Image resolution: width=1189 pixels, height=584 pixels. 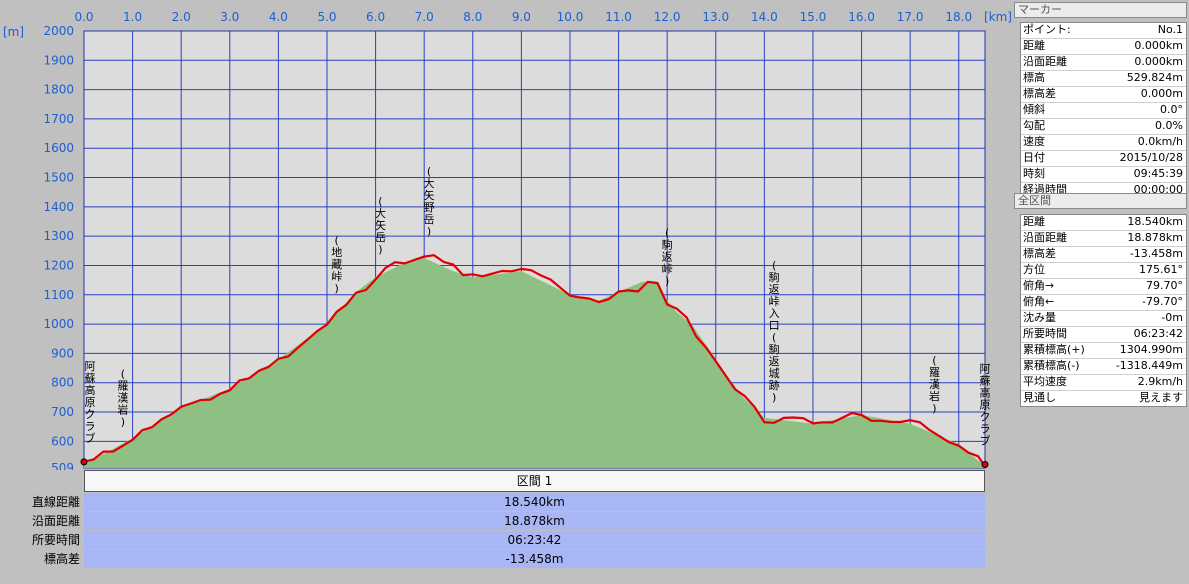 What do you see at coordinates (1100, 201) in the screenshot?
I see `total-panel-title: 全区間` at bounding box center [1100, 201].